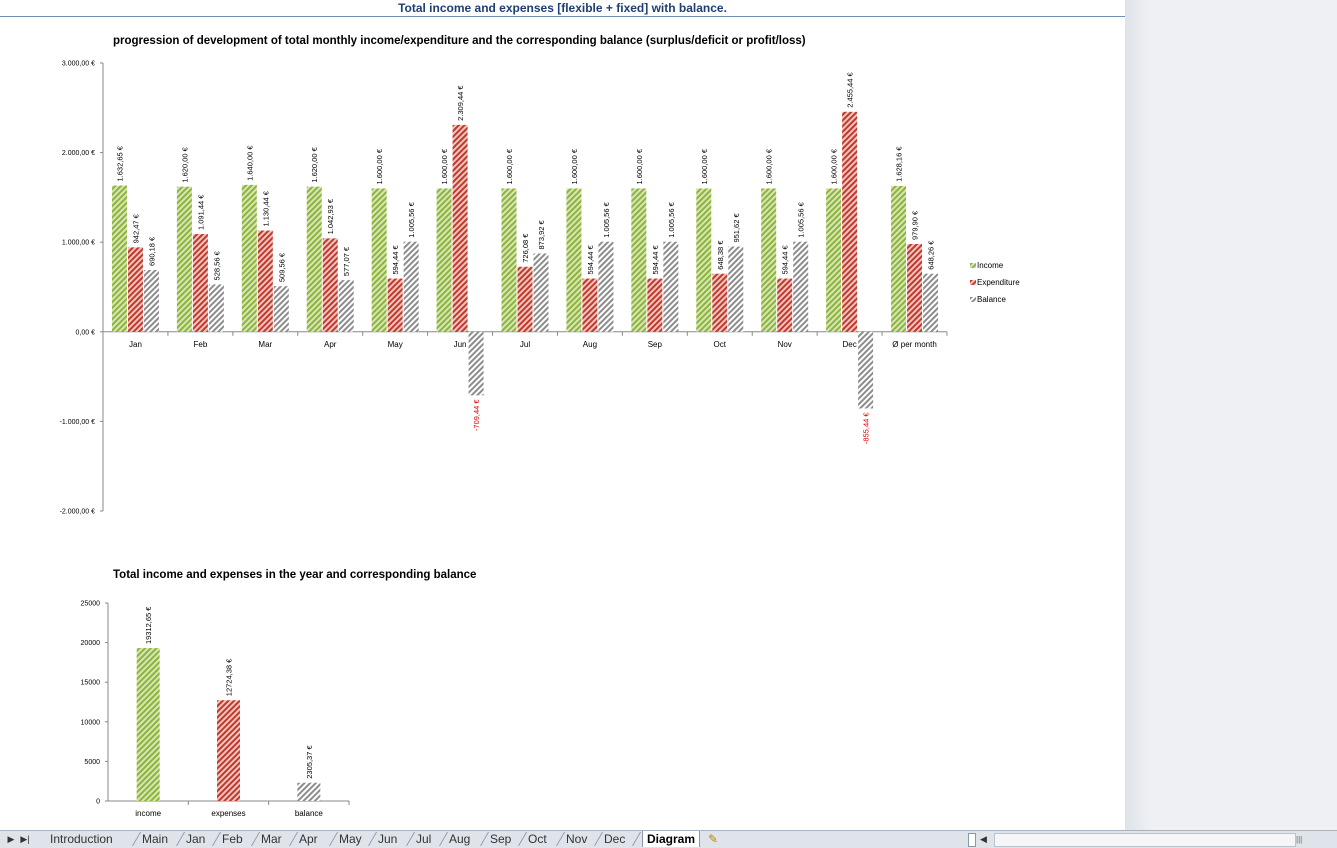 This screenshot has height=848, width=1337. Describe the element at coordinates (78, 422) in the screenshot. I see `y-tick-label: -1.000,00 €` at that location.